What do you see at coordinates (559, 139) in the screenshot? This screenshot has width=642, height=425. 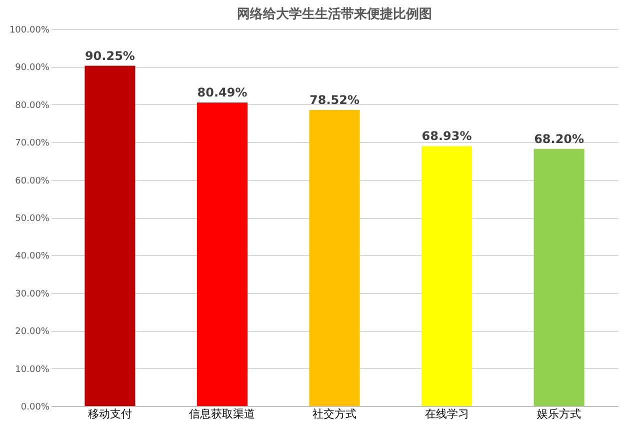 I see `data-label: 68.20%` at bounding box center [559, 139].